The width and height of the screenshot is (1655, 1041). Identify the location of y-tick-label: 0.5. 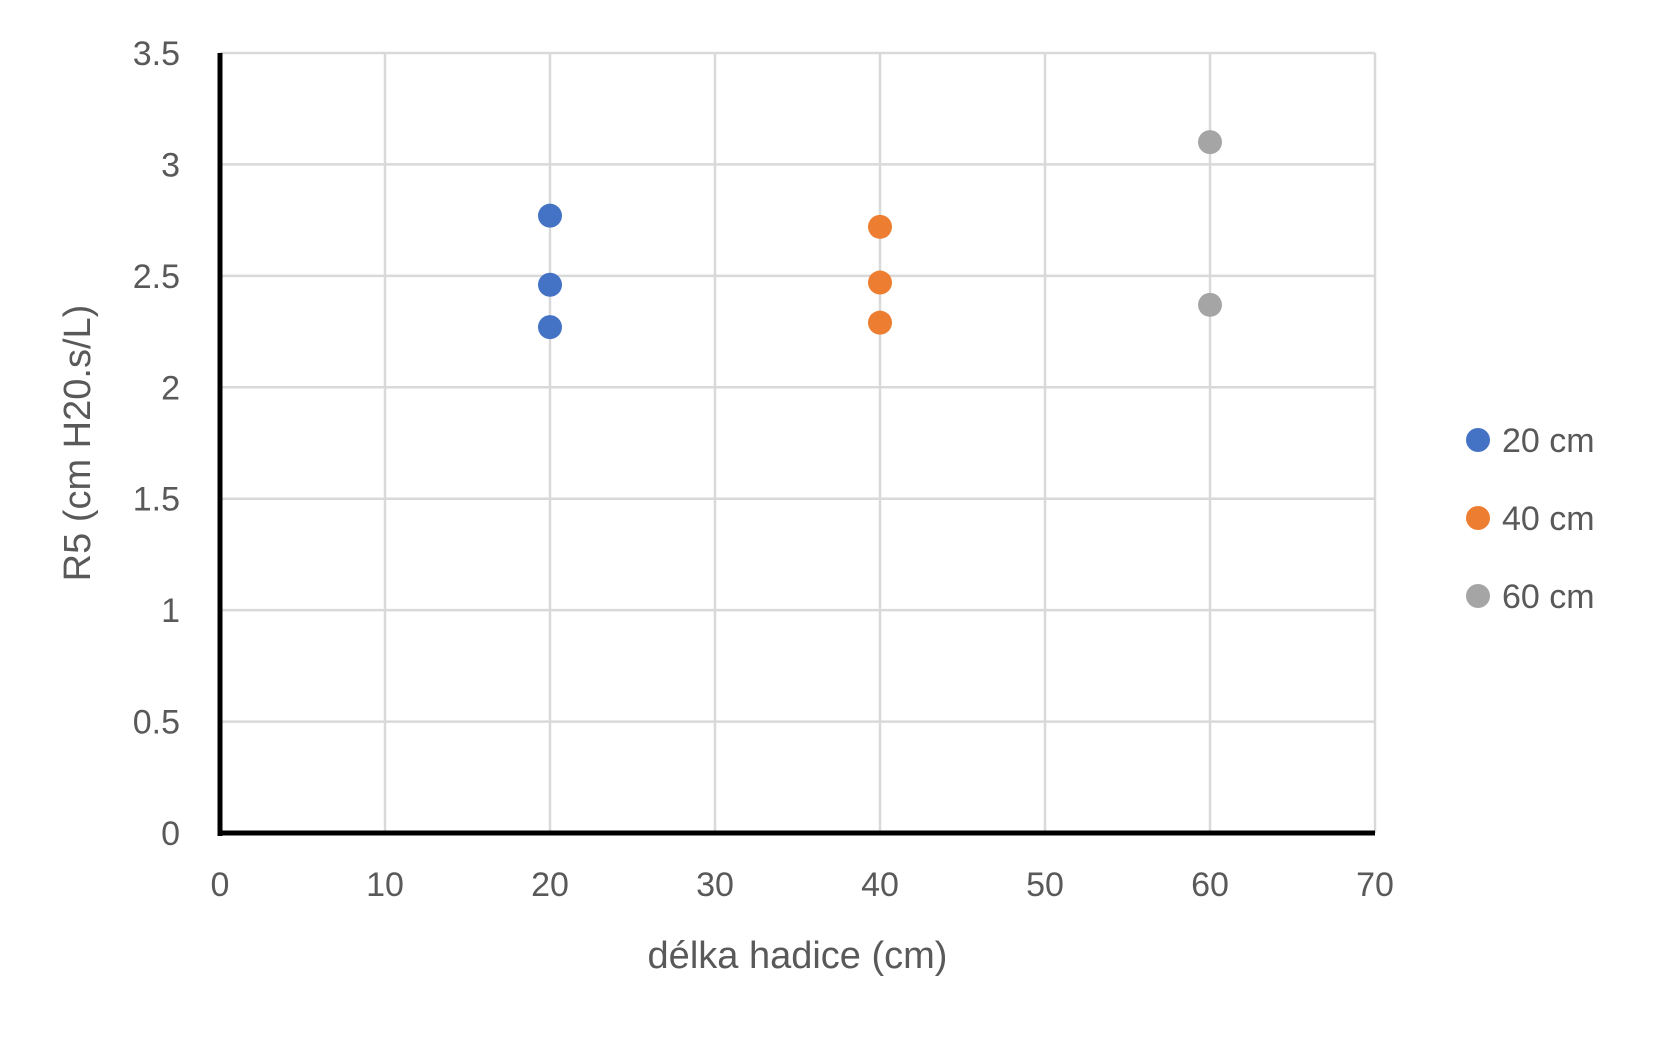
(156, 723).